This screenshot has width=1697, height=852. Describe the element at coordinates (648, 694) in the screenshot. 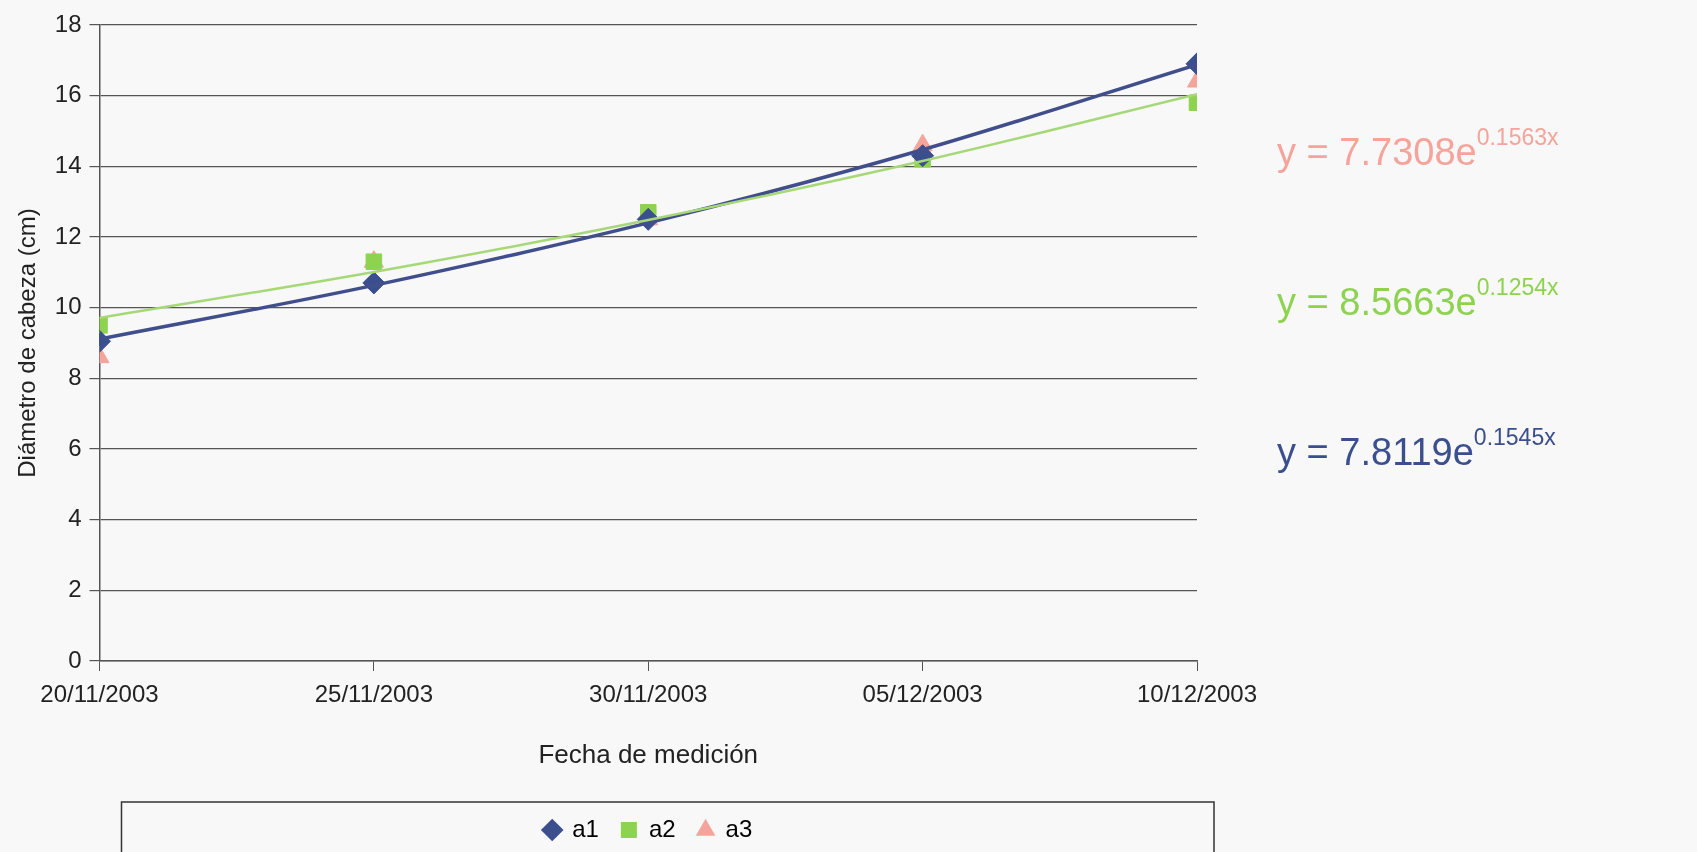

I see `x-tick-label: 30/11/2003` at that location.